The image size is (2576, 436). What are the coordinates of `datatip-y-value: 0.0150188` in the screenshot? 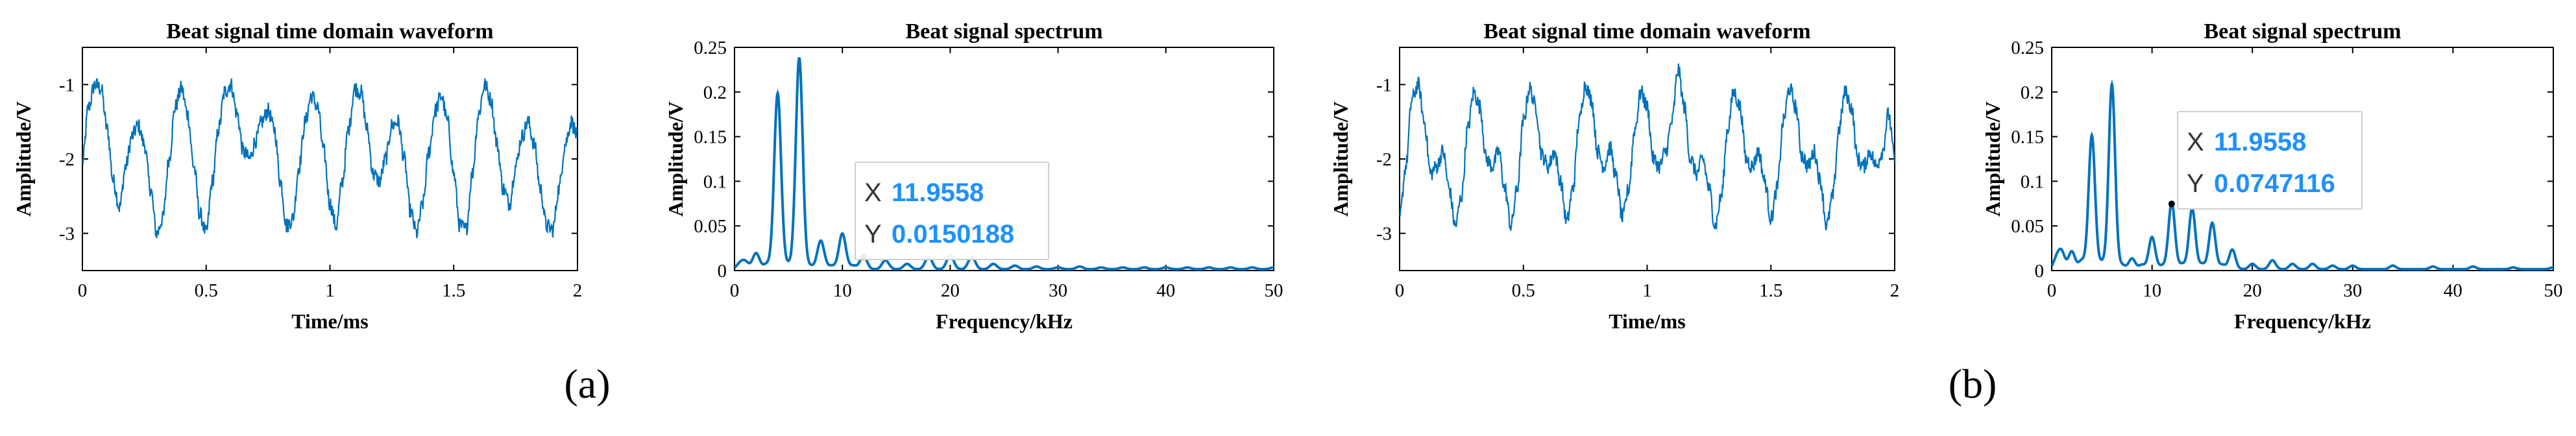 It's located at (953, 234).